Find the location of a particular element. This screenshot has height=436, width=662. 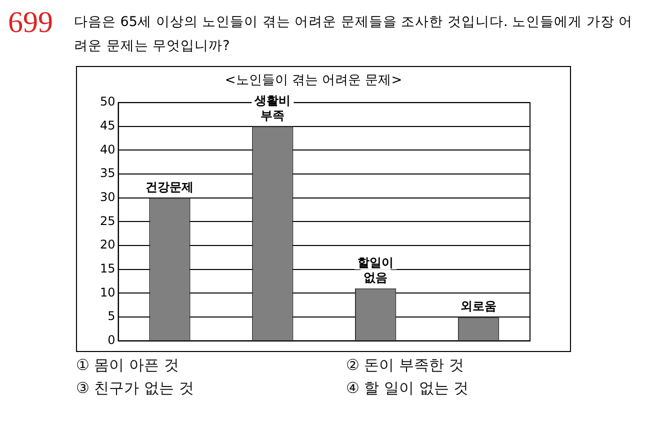

y-tick-label: 50 is located at coordinates (108, 101).